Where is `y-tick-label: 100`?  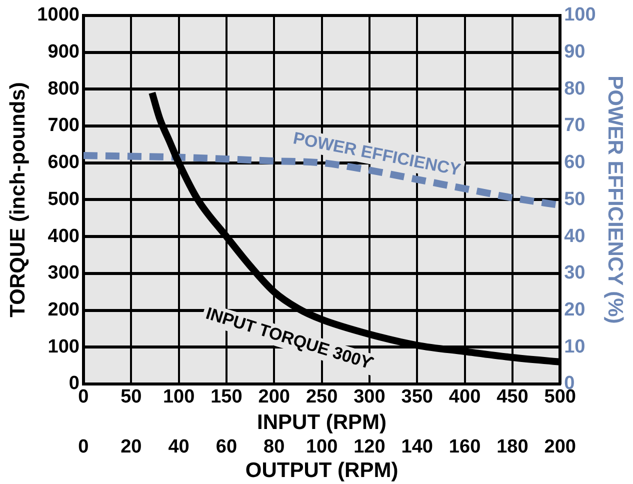
y-tick-label: 100 is located at coordinates (64, 347).